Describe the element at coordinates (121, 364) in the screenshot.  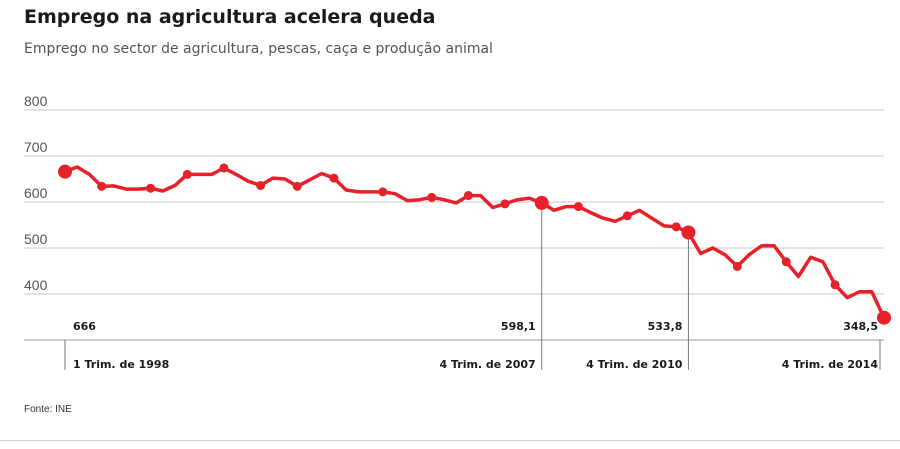
I see `date-label: 1 Trim. de 1998` at that location.